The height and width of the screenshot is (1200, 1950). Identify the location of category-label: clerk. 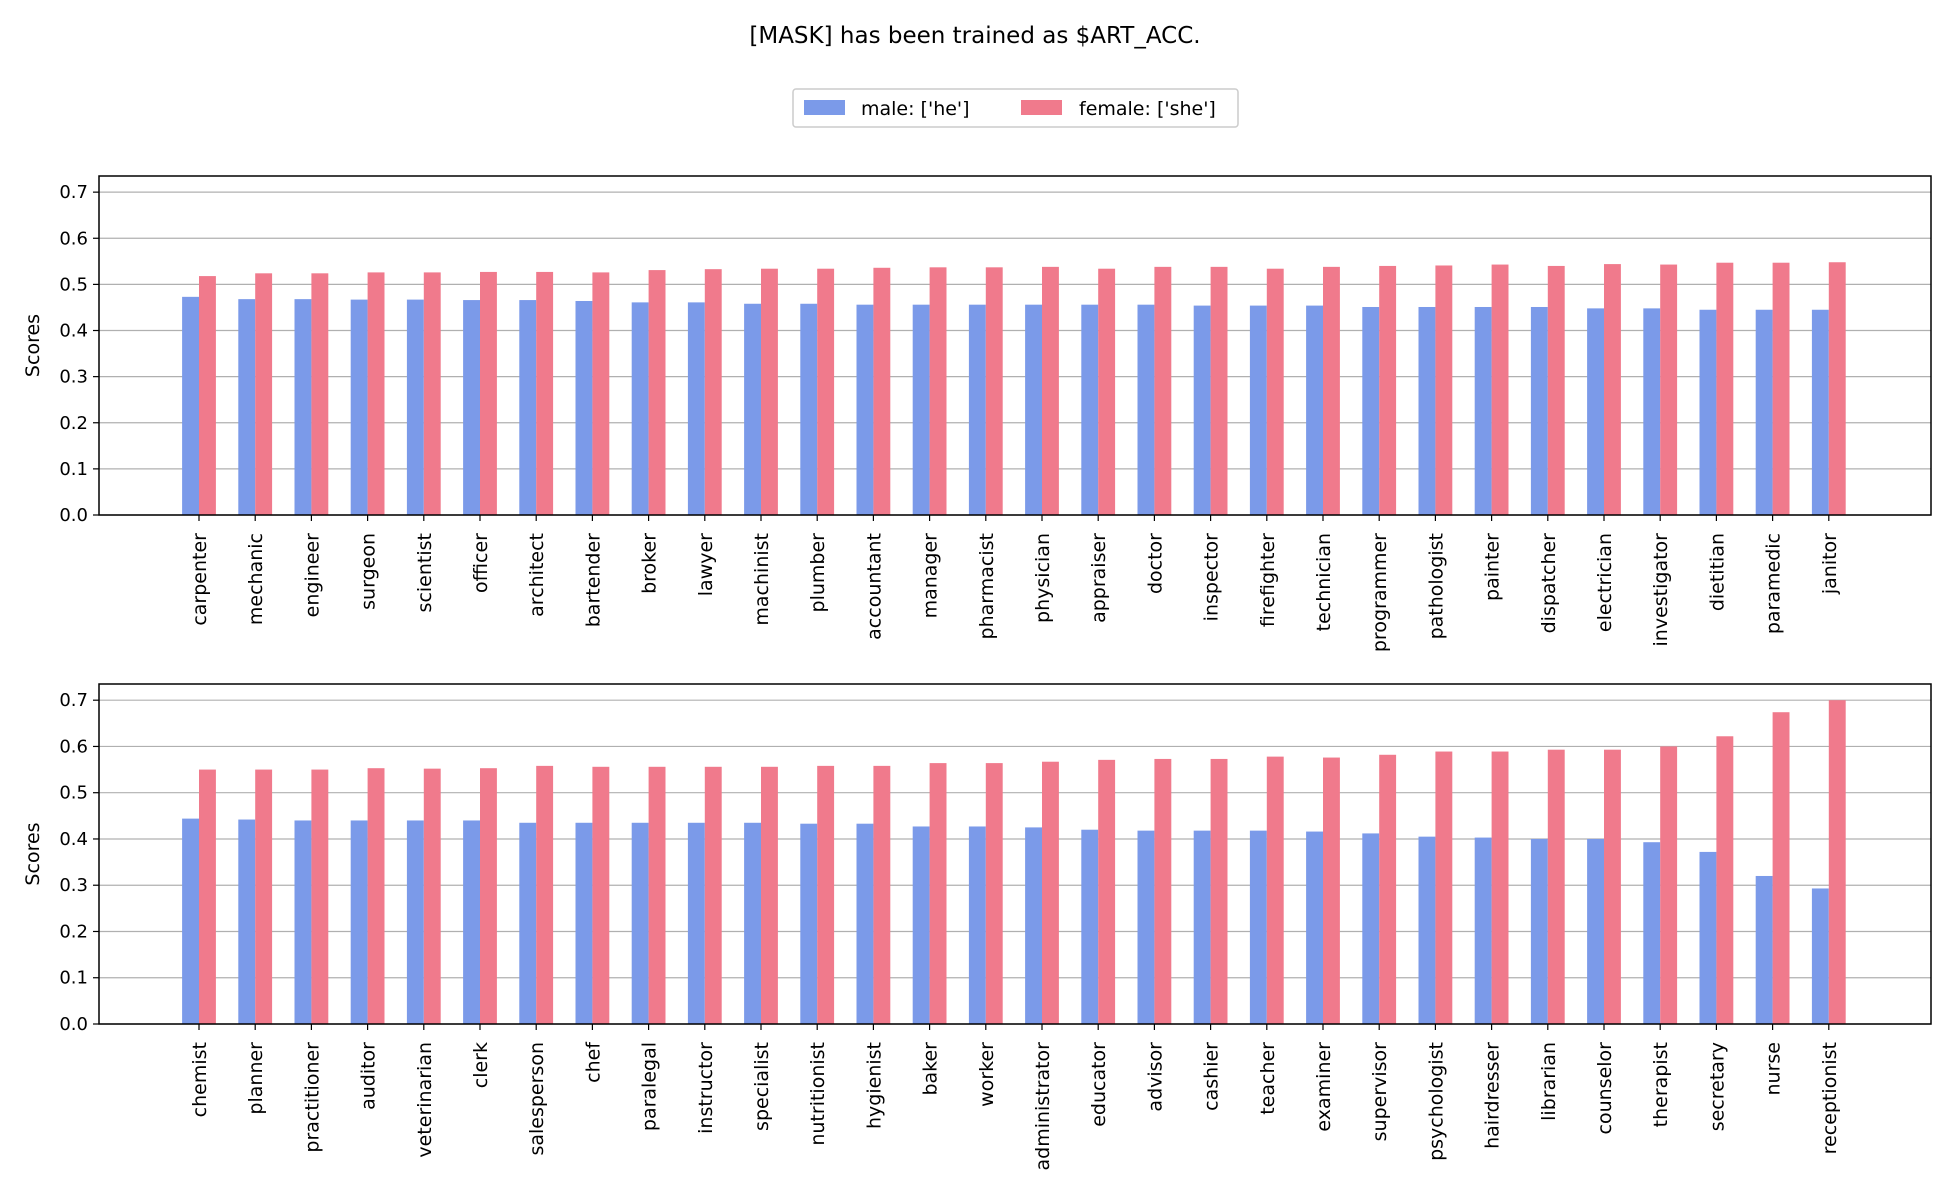
(481, 1065).